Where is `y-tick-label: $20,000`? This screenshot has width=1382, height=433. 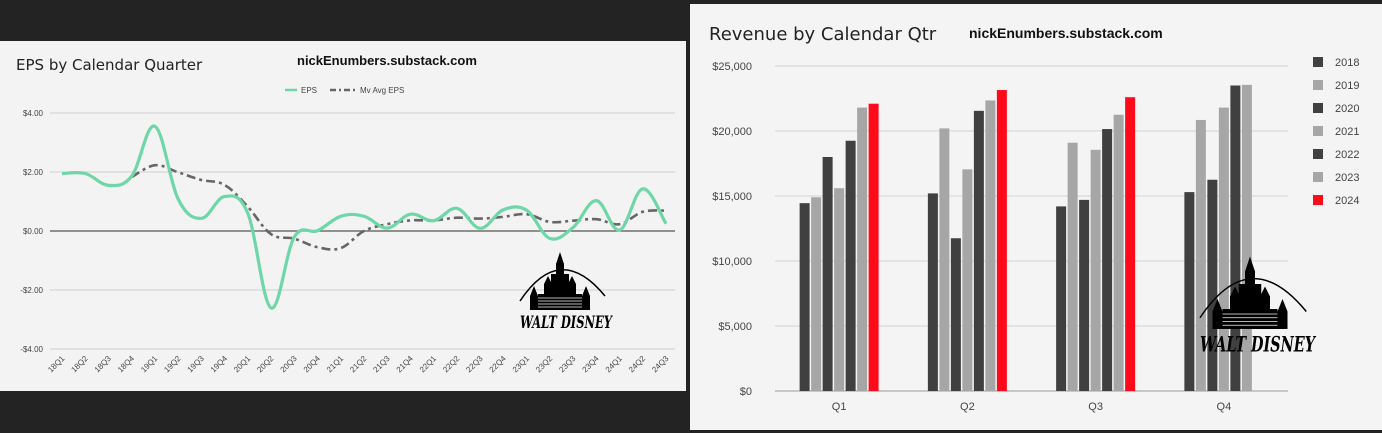 y-tick-label: $20,000 is located at coordinates (732, 132).